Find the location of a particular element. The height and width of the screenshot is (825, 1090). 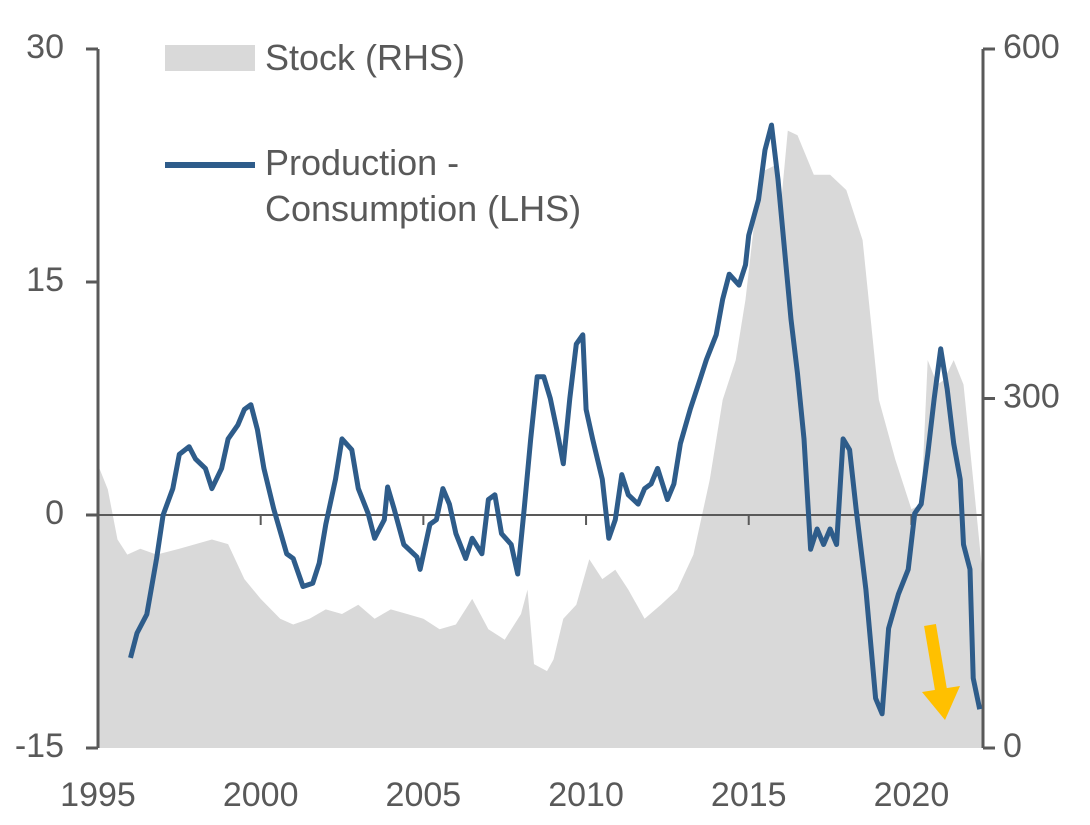

arrow-shaft is located at coordinates (935, 657).